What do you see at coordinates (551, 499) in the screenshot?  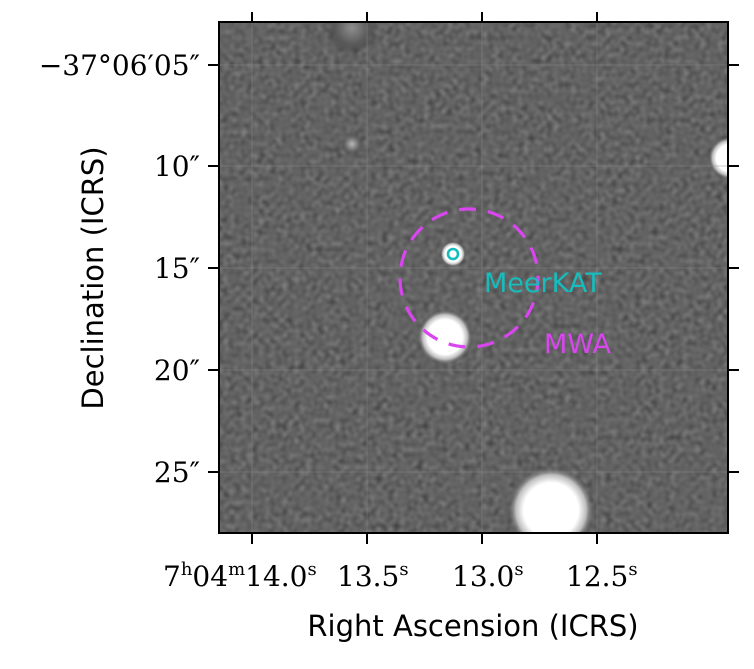 I see `bright-source-bottom` at bounding box center [551, 499].